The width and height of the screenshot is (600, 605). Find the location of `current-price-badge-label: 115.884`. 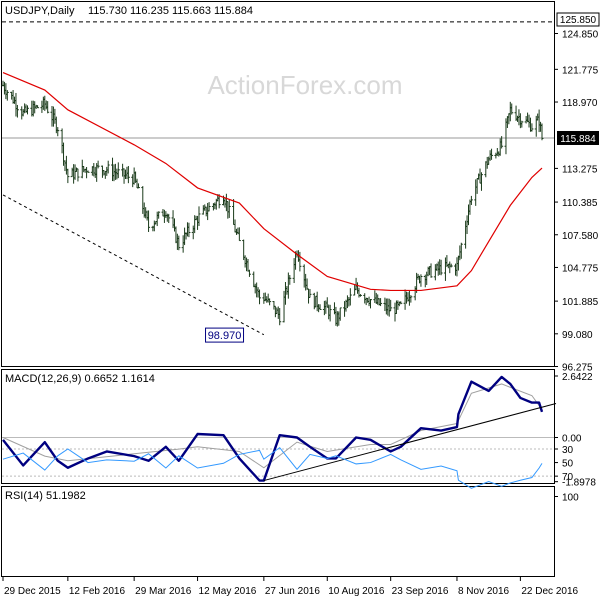

current-price-badge-label: 115.884 is located at coordinates (578, 139).